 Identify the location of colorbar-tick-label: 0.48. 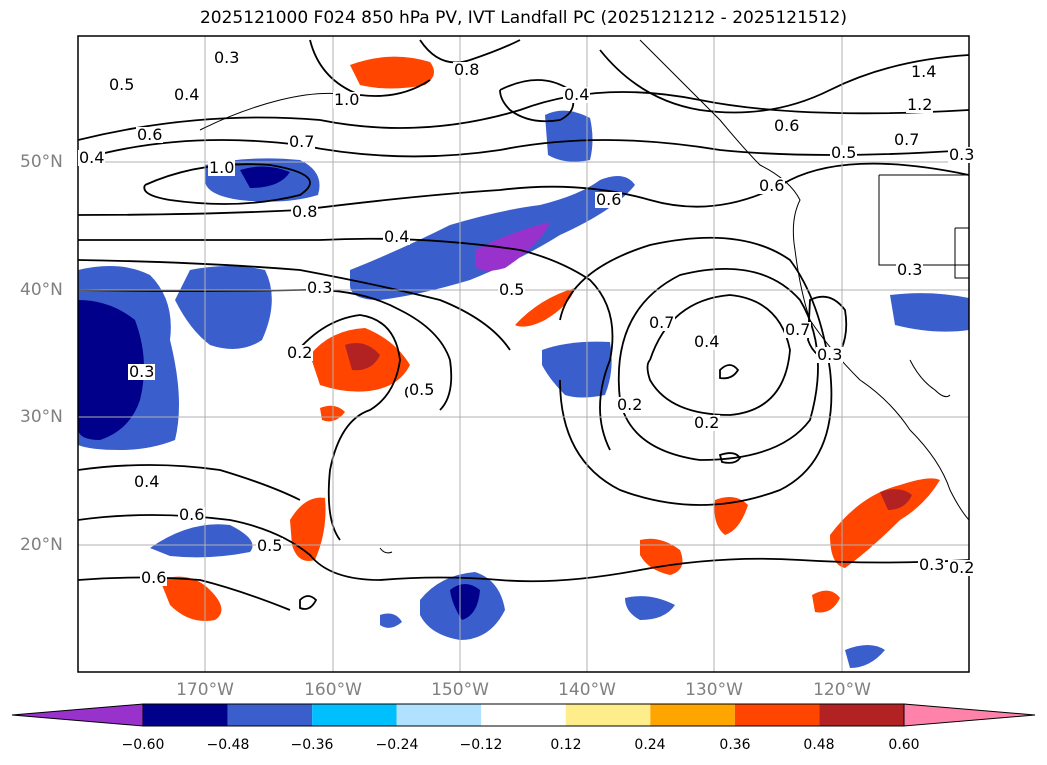
(819, 745).